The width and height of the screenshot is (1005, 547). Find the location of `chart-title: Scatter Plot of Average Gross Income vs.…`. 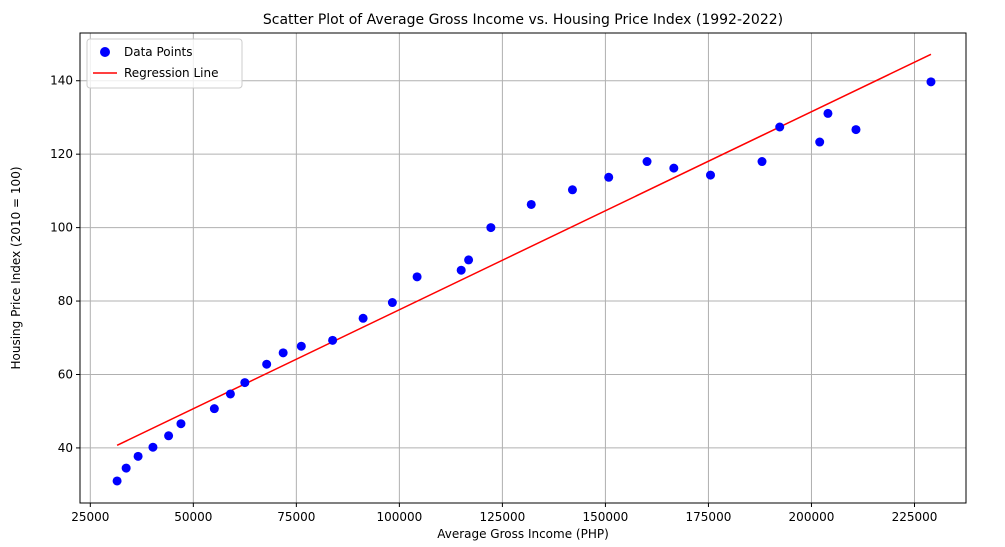

chart-title: Scatter Plot of Average Gross Income vs.… is located at coordinates (523, 20).